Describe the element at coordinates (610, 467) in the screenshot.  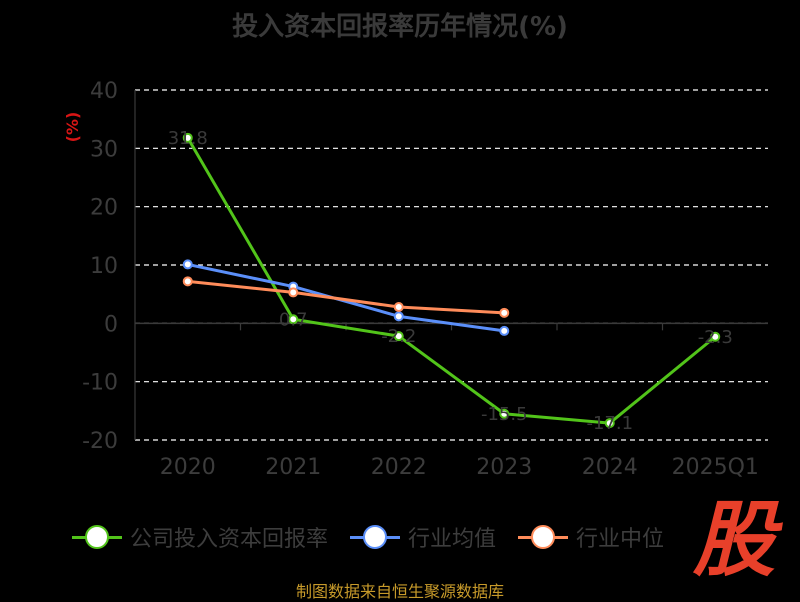
I see `x-tick-label: 2024` at that location.